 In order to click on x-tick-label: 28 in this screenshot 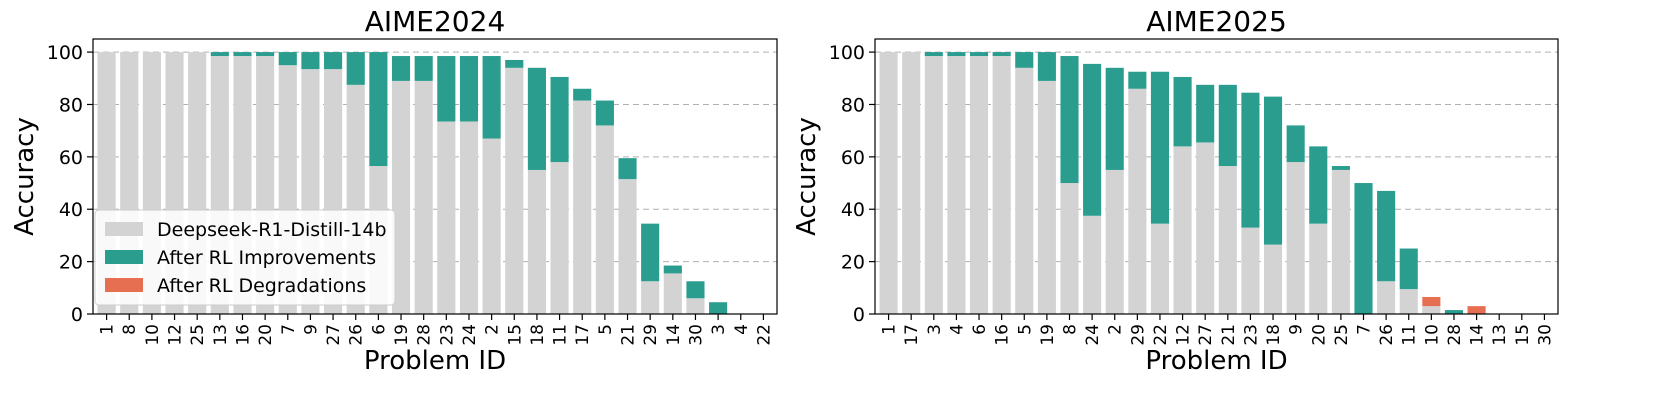, I will do `click(425, 335)`.